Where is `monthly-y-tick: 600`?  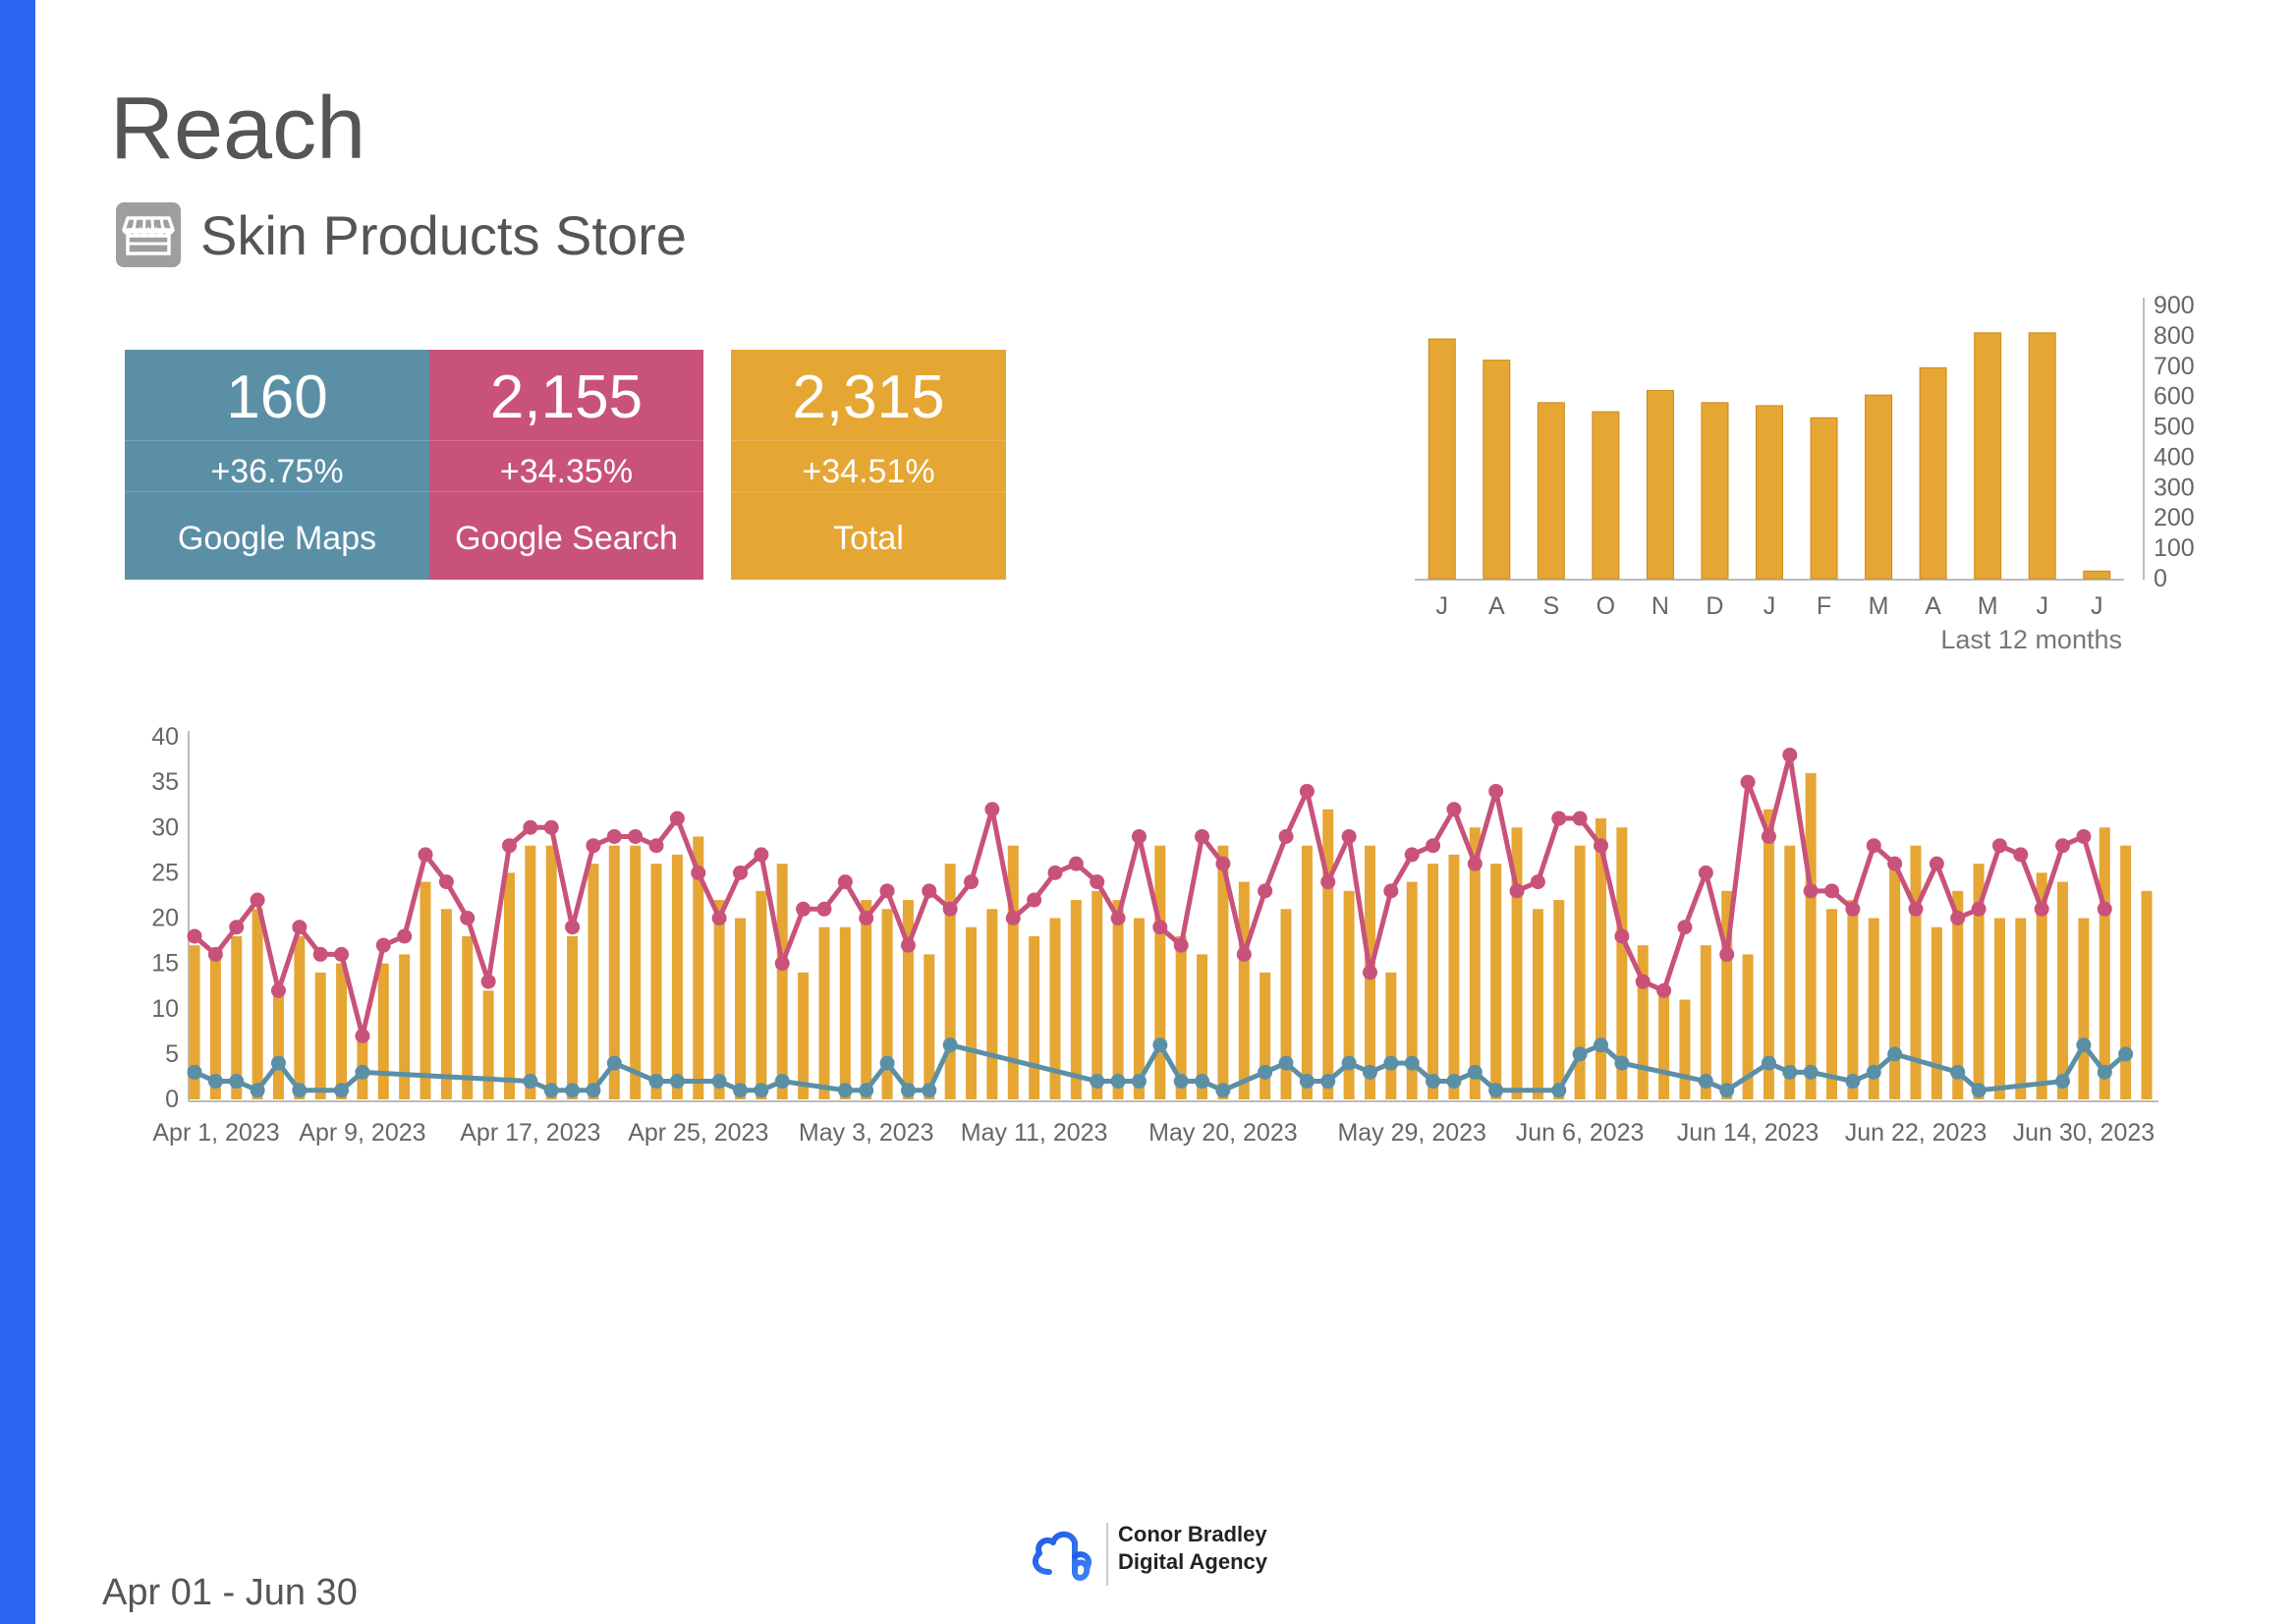 monthly-y-tick: 600 is located at coordinates (2174, 397).